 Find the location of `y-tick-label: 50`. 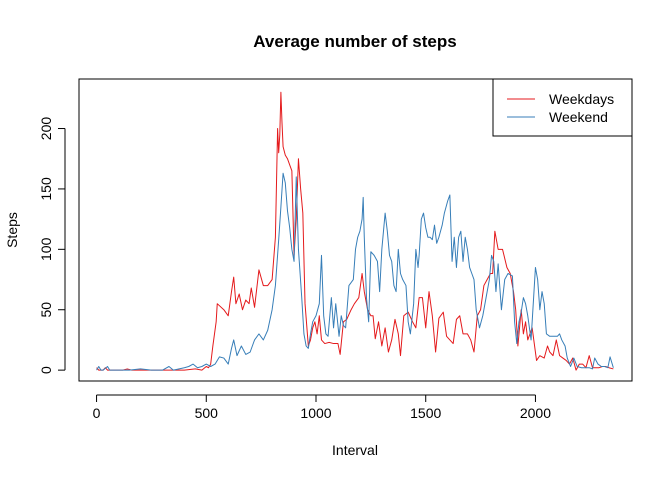

y-tick-label: 50 is located at coordinates (46, 310).